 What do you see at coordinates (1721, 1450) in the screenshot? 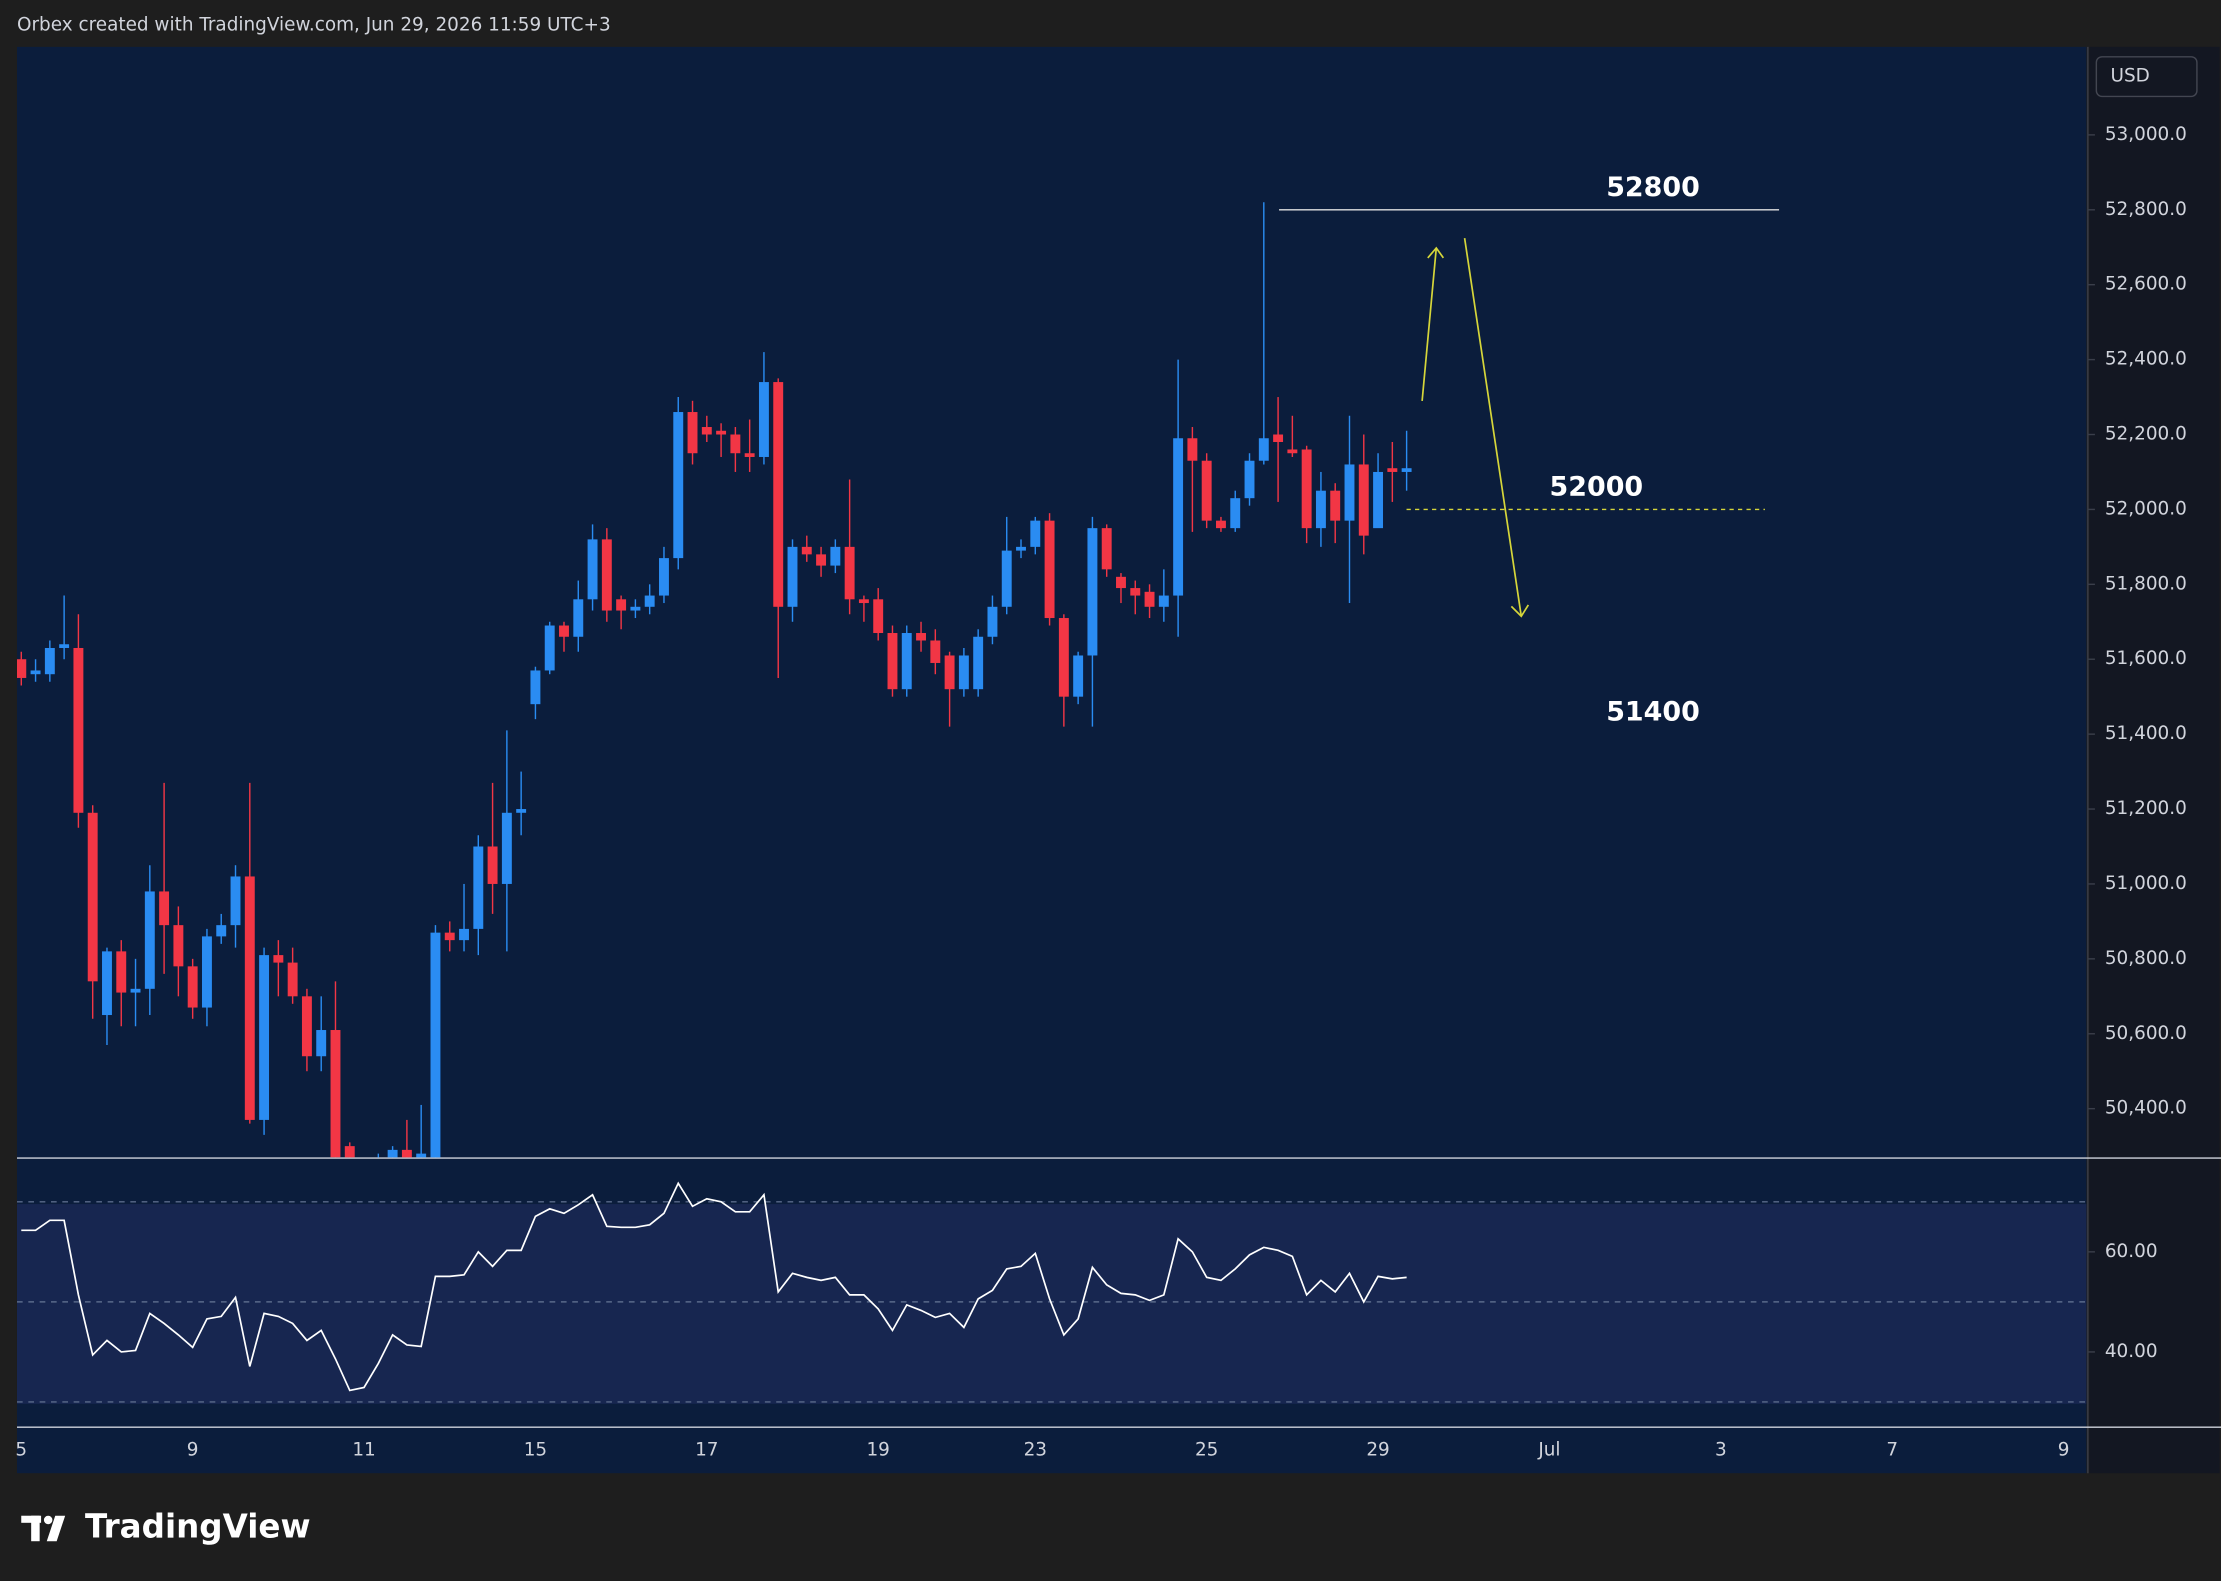
I see `x-tick-label: 3` at bounding box center [1721, 1450].